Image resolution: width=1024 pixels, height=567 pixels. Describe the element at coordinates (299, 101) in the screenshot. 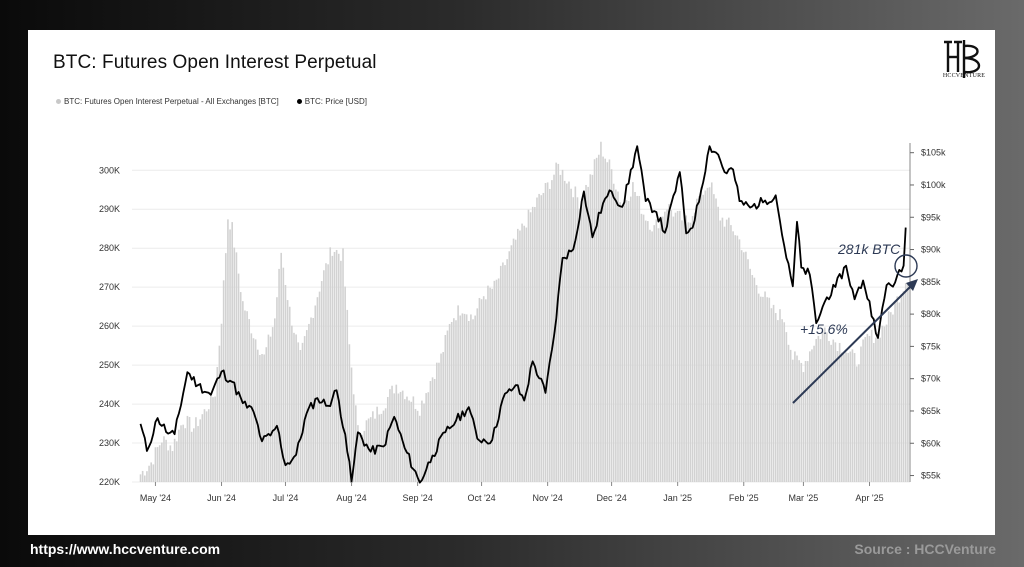

I see `legend-swatch-price` at that location.